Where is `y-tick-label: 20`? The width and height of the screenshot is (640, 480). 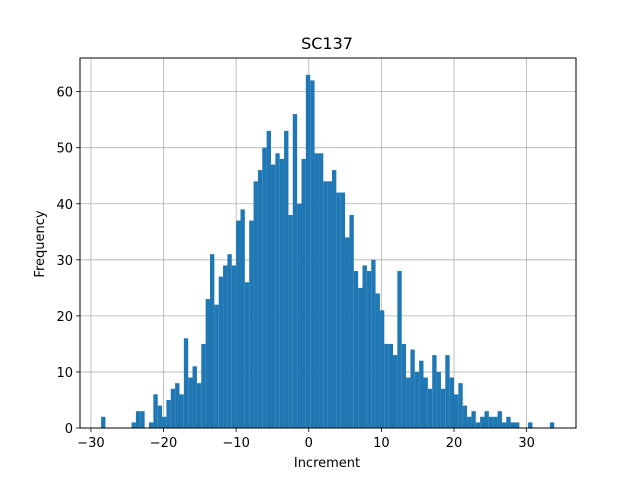 y-tick-label: 20 is located at coordinates (64, 317).